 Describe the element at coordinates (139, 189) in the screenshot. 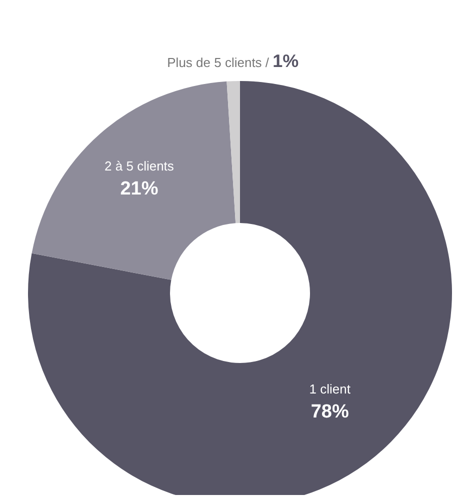

I see `data-label: 21%` at that location.